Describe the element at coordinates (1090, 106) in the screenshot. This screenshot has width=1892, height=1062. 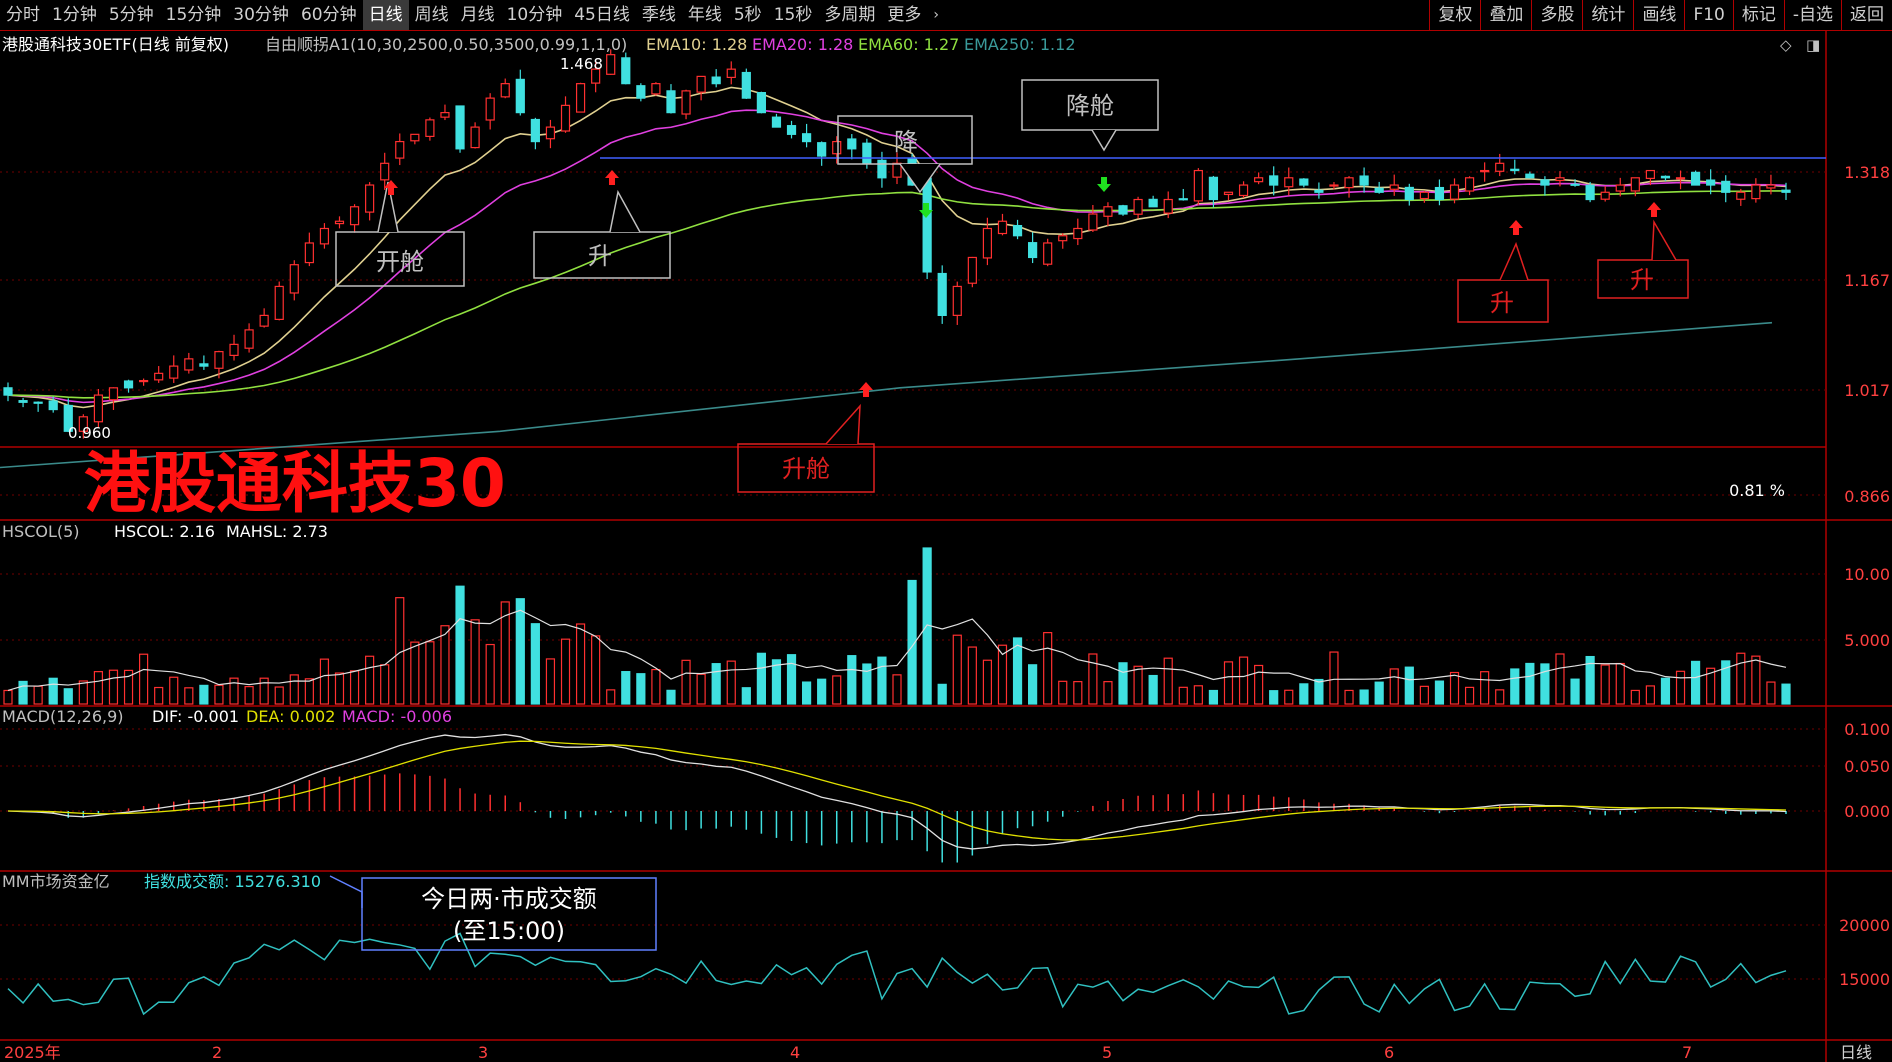
I see `callout-text: 降舱` at that location.